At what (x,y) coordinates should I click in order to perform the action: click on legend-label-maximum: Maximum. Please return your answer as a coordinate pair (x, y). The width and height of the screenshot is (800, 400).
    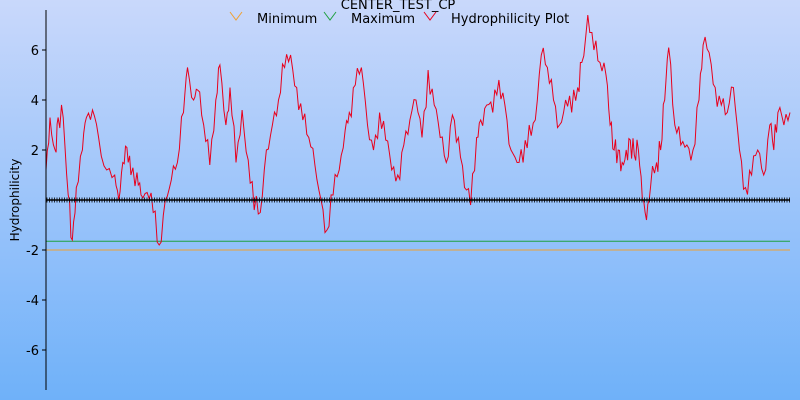
    Looking at the image, I should click on (383, 19).